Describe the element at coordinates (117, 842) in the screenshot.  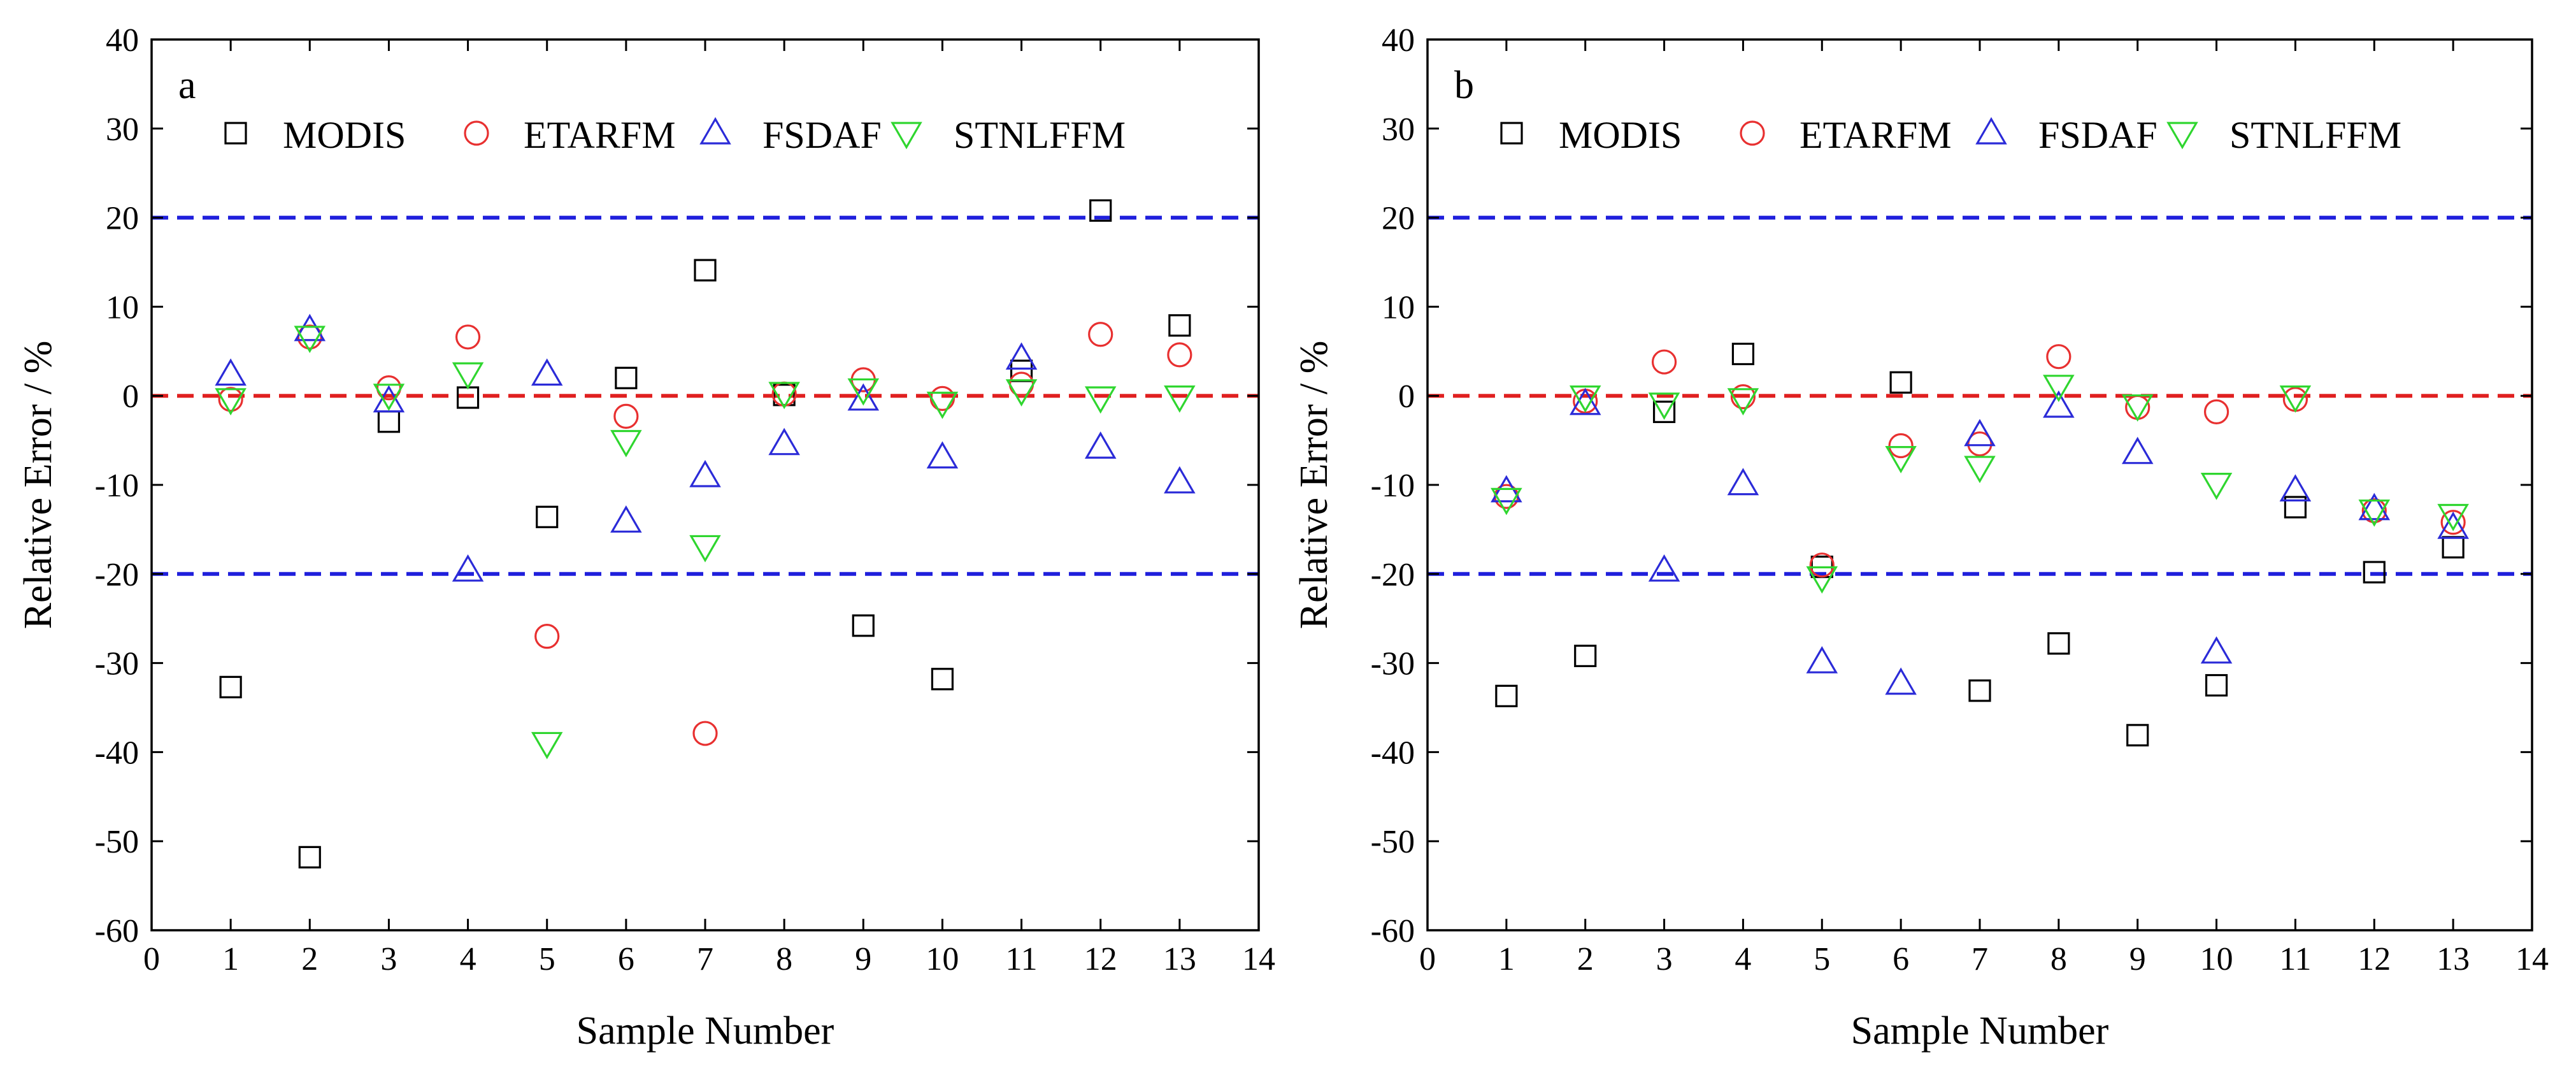
I see `y-tick-label: -50` at that location.